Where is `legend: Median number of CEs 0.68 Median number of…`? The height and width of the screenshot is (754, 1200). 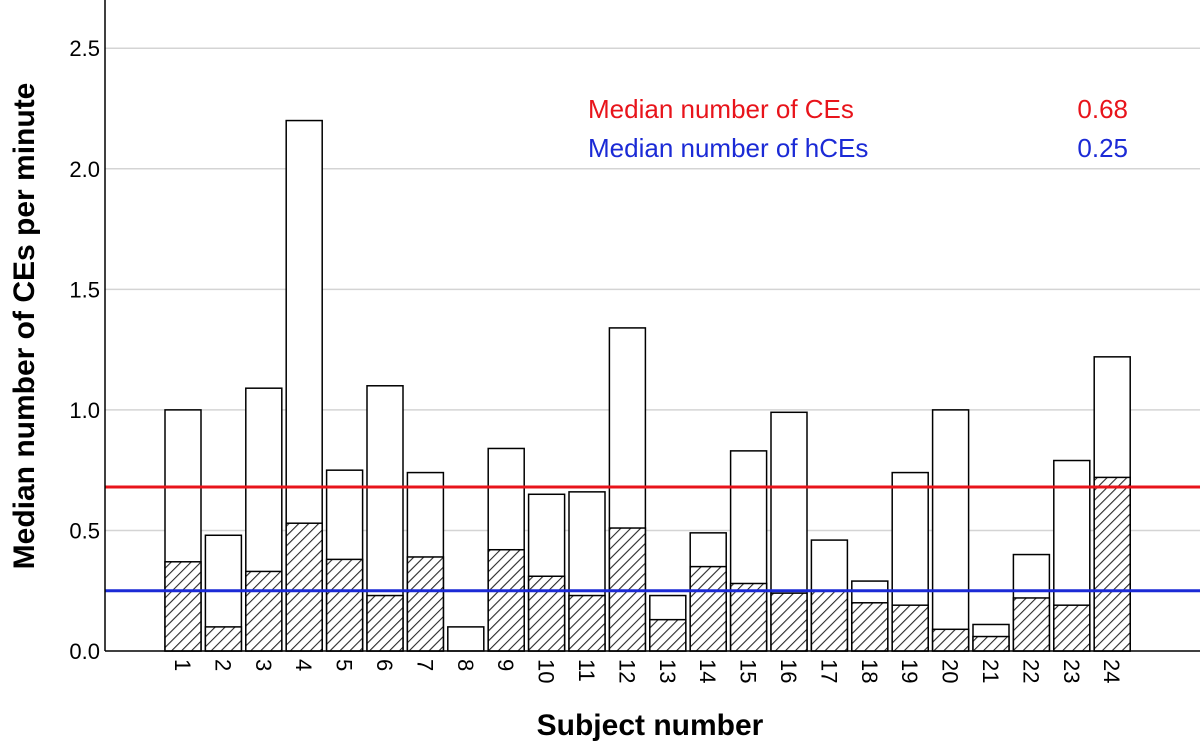 legend: Median number of CEs 0.68 Median number of… is located at coordinates (858, 128).